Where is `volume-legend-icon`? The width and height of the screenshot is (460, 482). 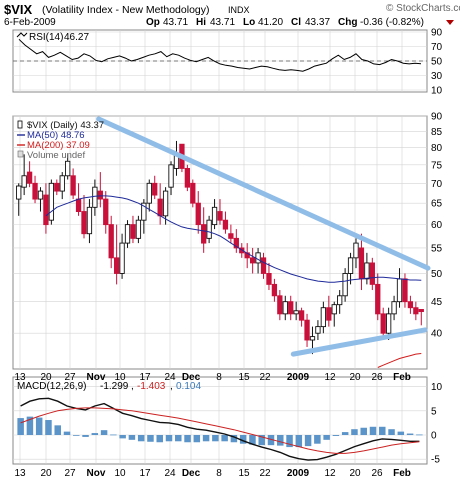 volume-legend-icon is located at coordinates (20, 154).